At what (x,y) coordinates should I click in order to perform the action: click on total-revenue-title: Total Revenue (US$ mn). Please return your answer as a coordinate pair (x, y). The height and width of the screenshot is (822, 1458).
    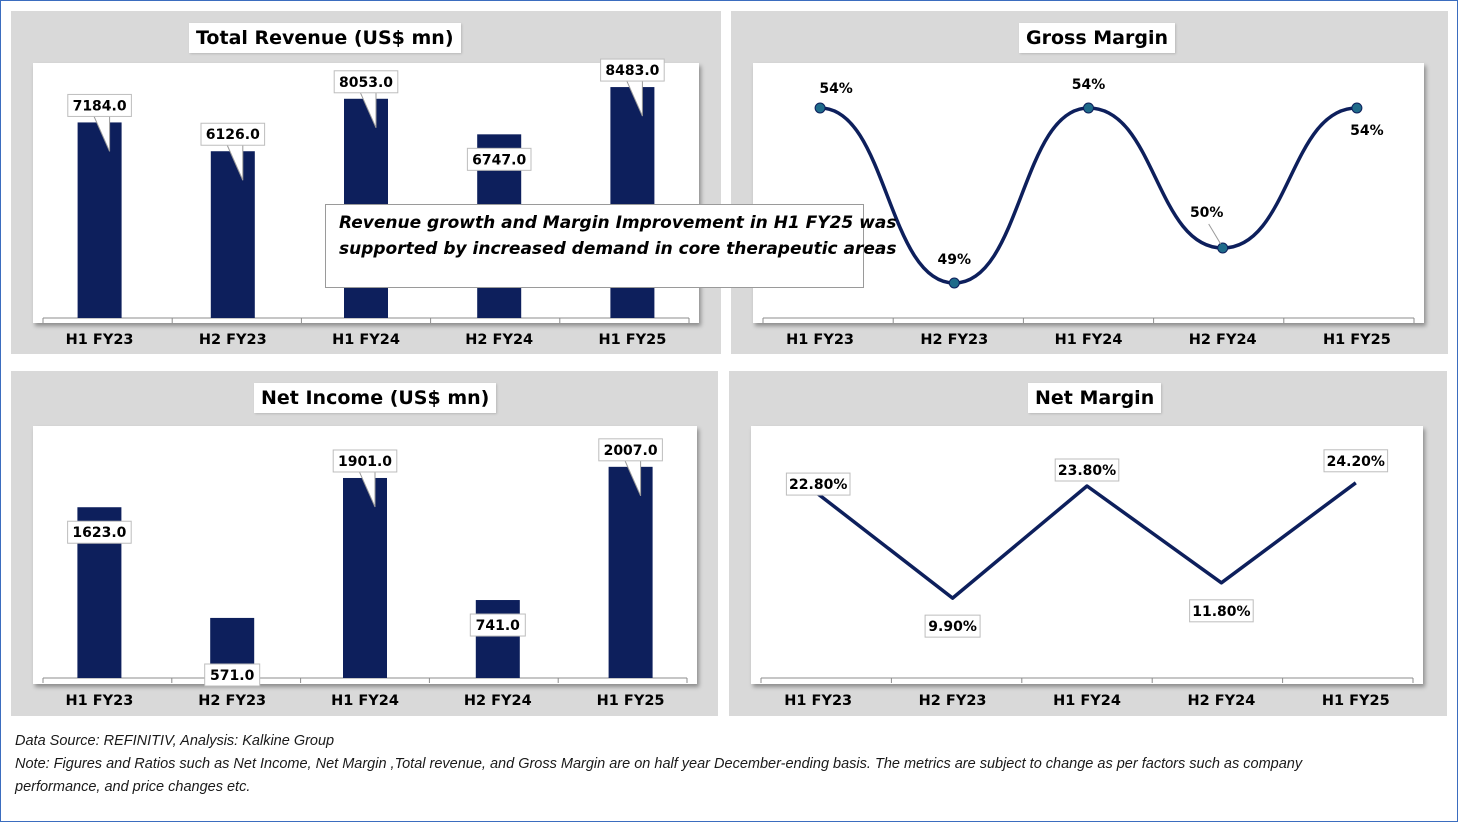
    Looking at the image, I should click on (325, 38).